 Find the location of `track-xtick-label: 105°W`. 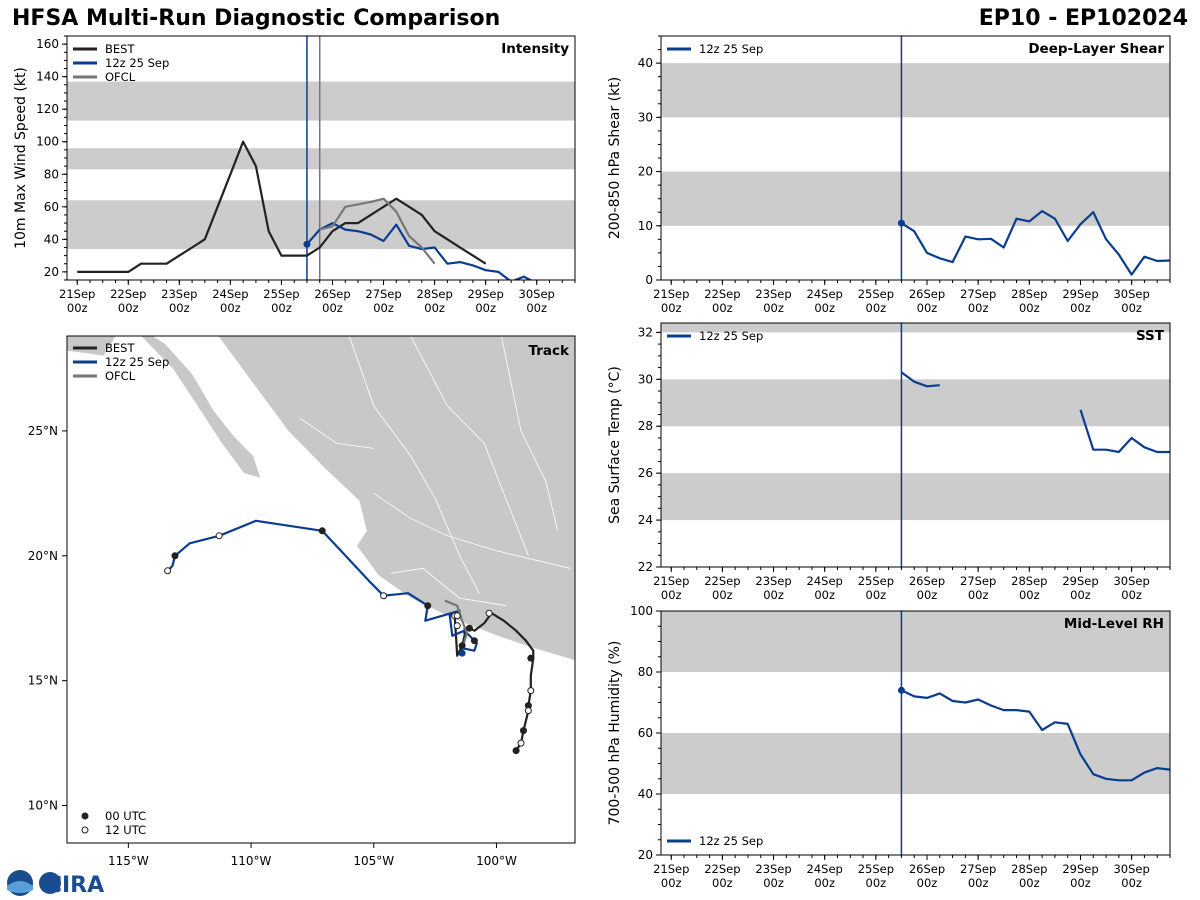

track-xtick-label: 105°W is located at coordinates (373, 861).